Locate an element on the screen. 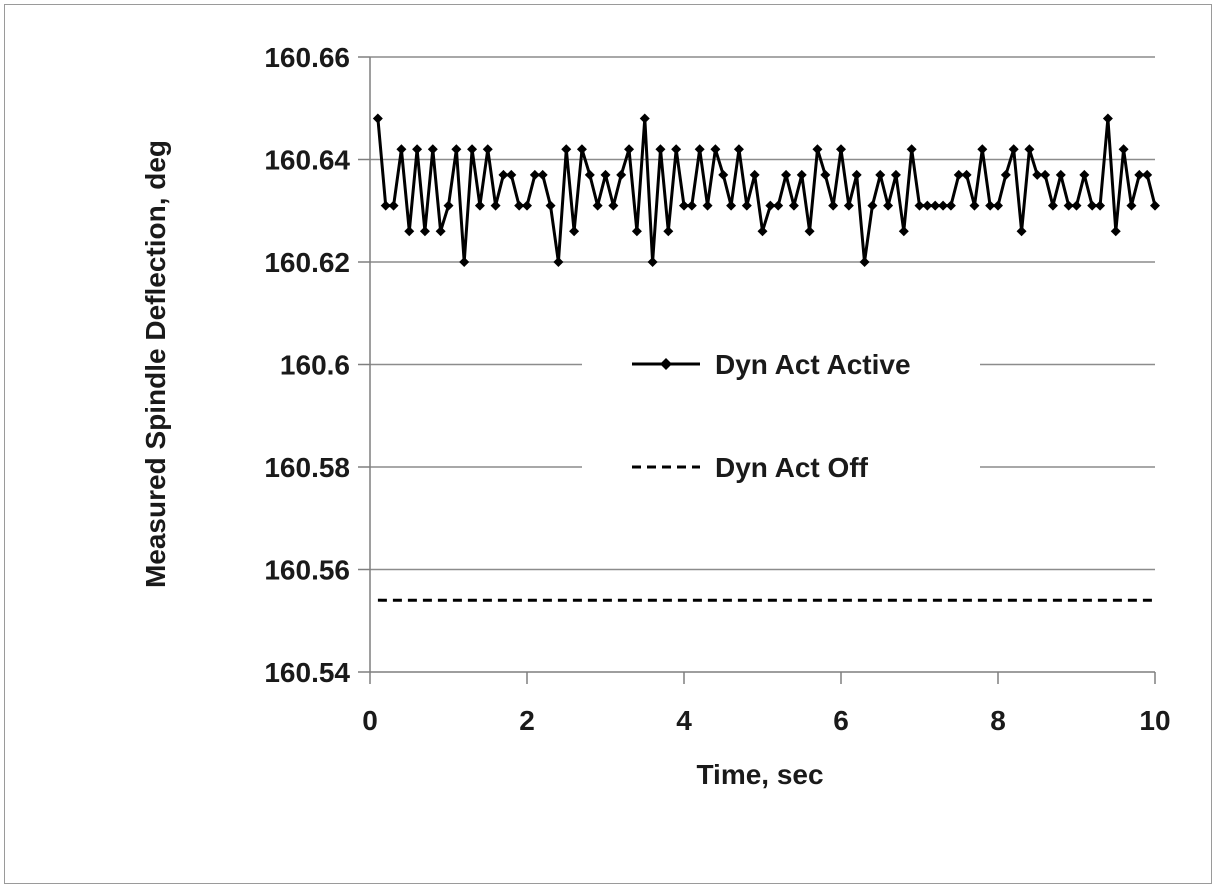 This screenshot has height=884, width=1214. x-tick-labels: 0 2 4 6 8 10 is located at coordinates (766, 720).